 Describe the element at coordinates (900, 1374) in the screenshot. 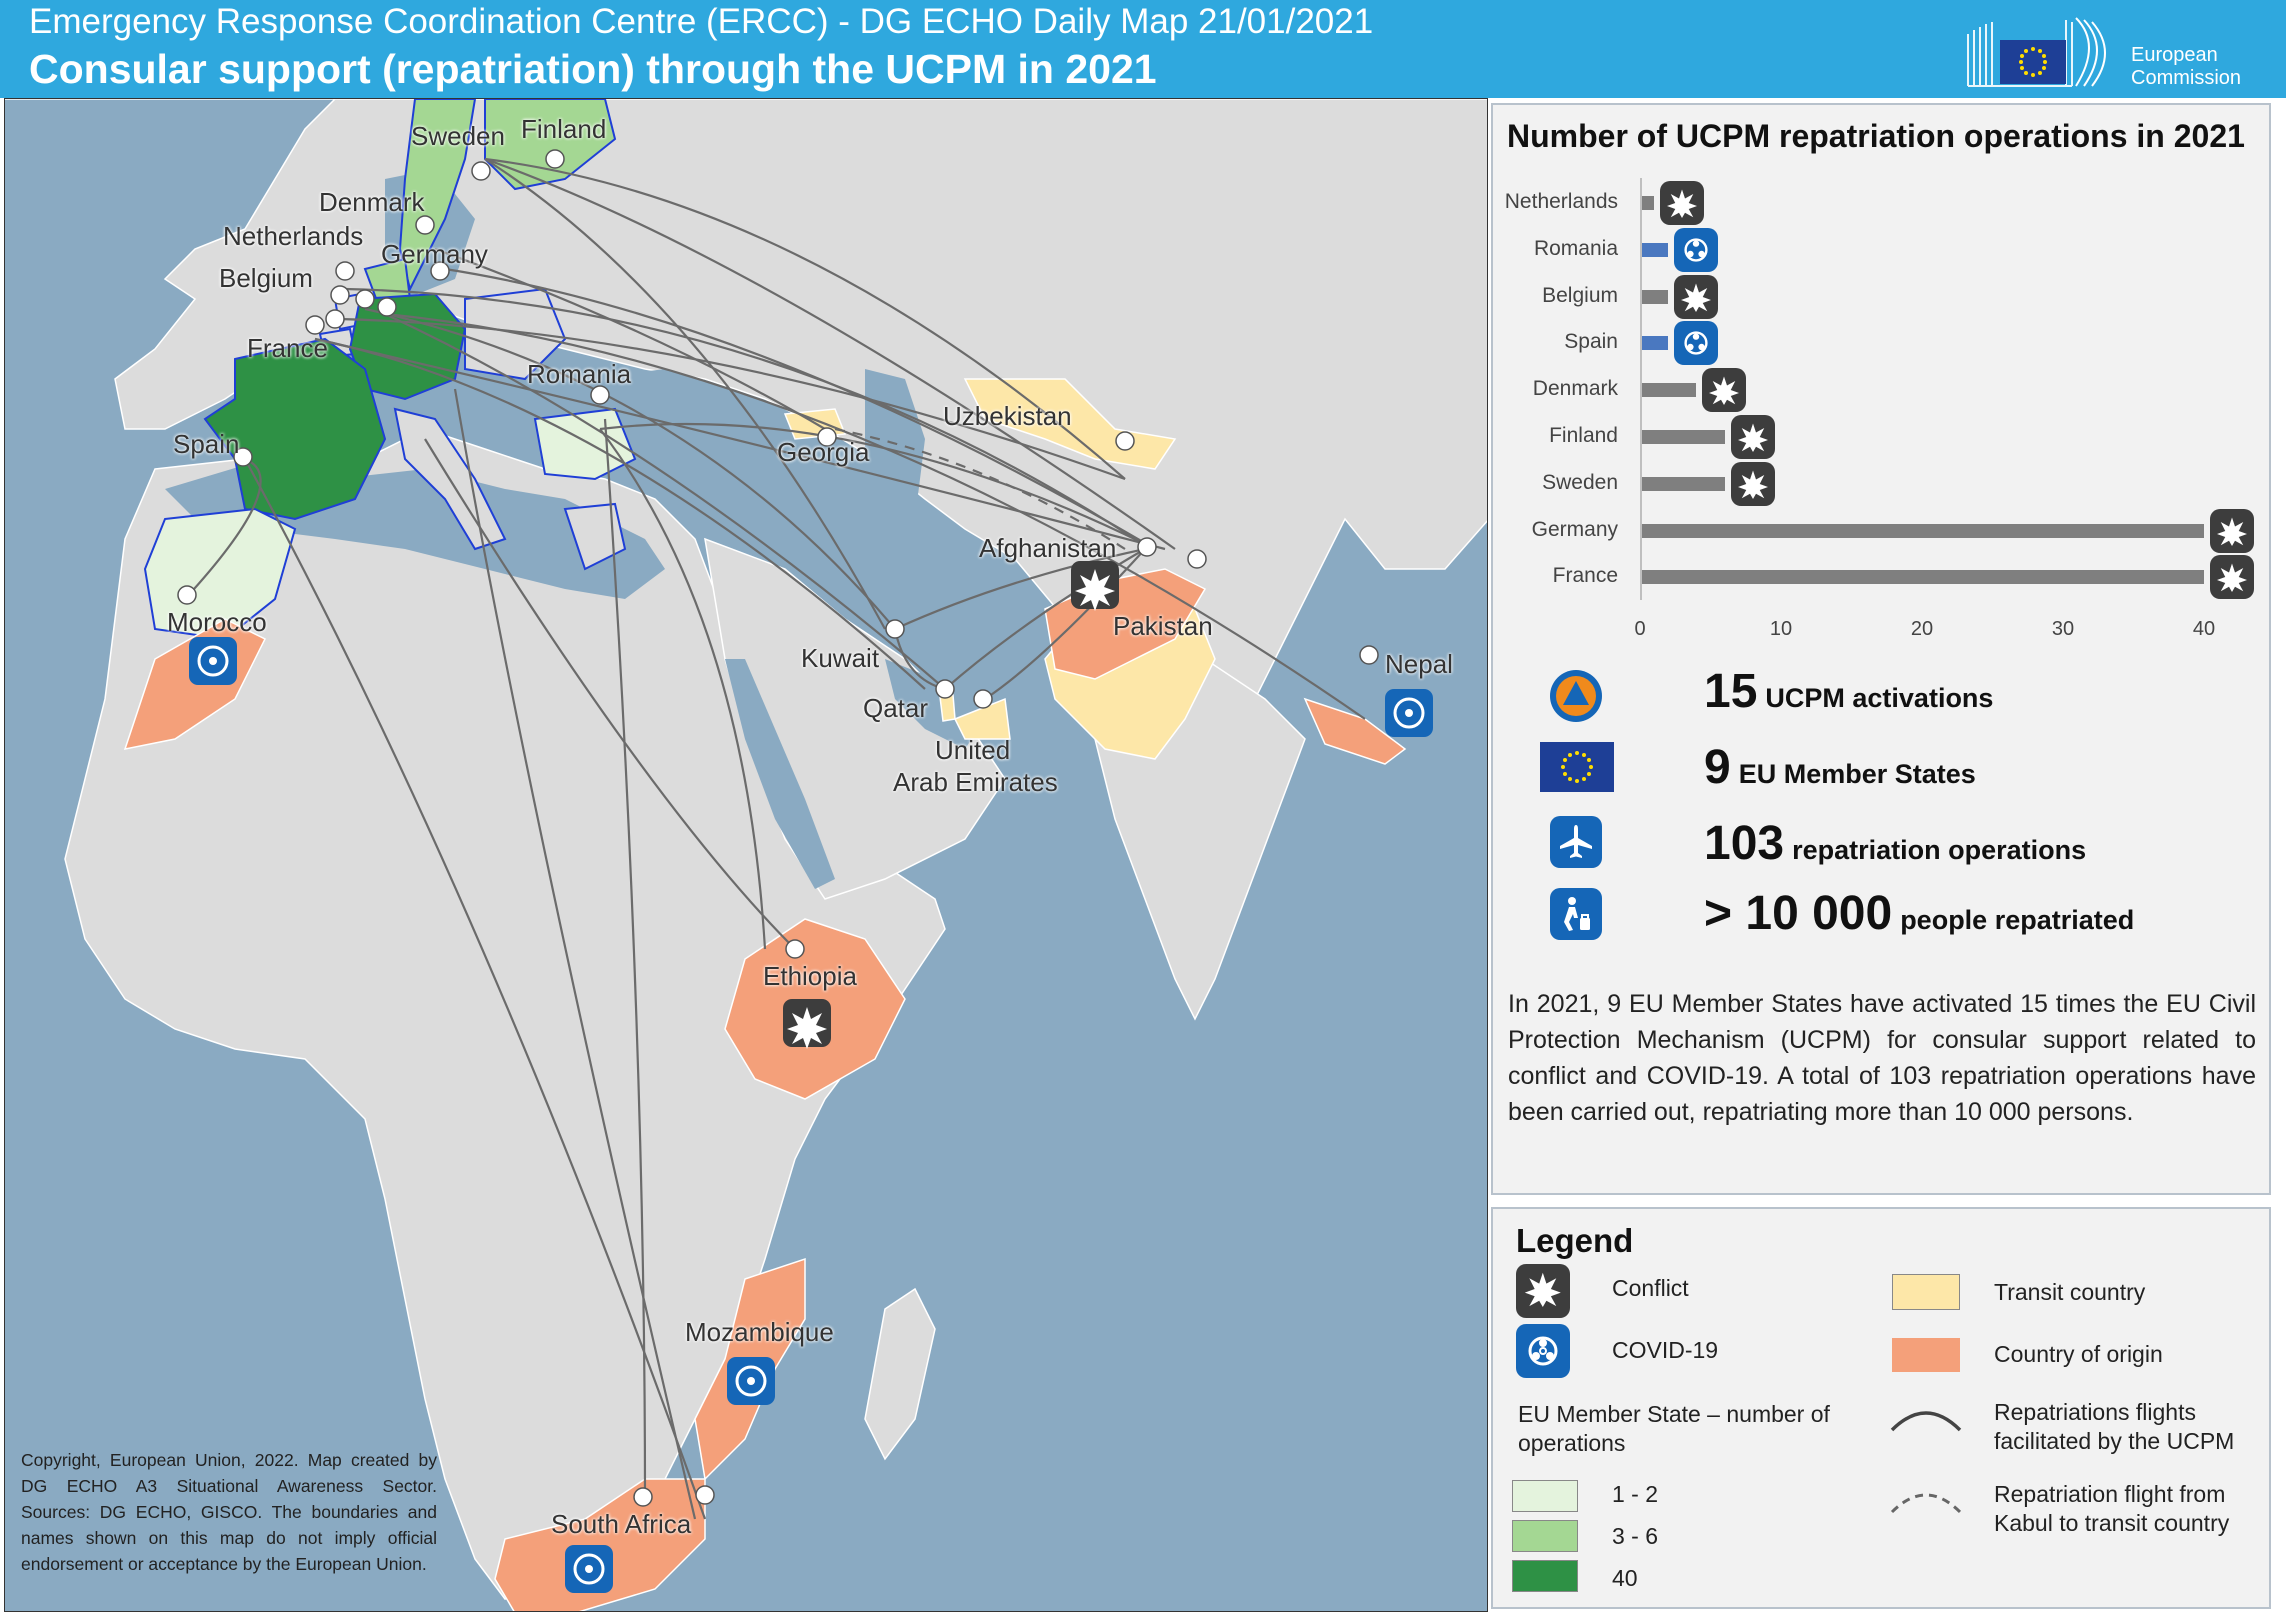

I see `madagascar-land` at that location.